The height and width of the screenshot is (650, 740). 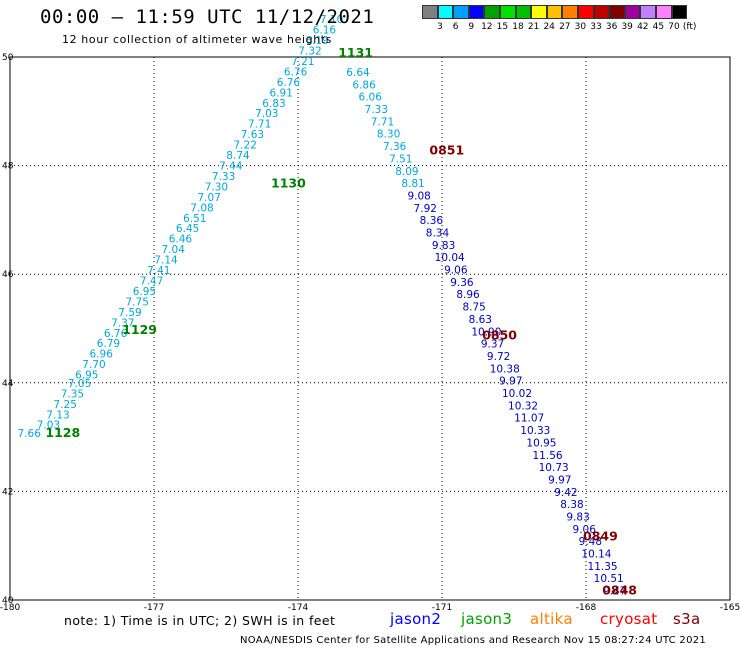 I want to click on wave-height-label: 7.21, so click(x=302, y=62).